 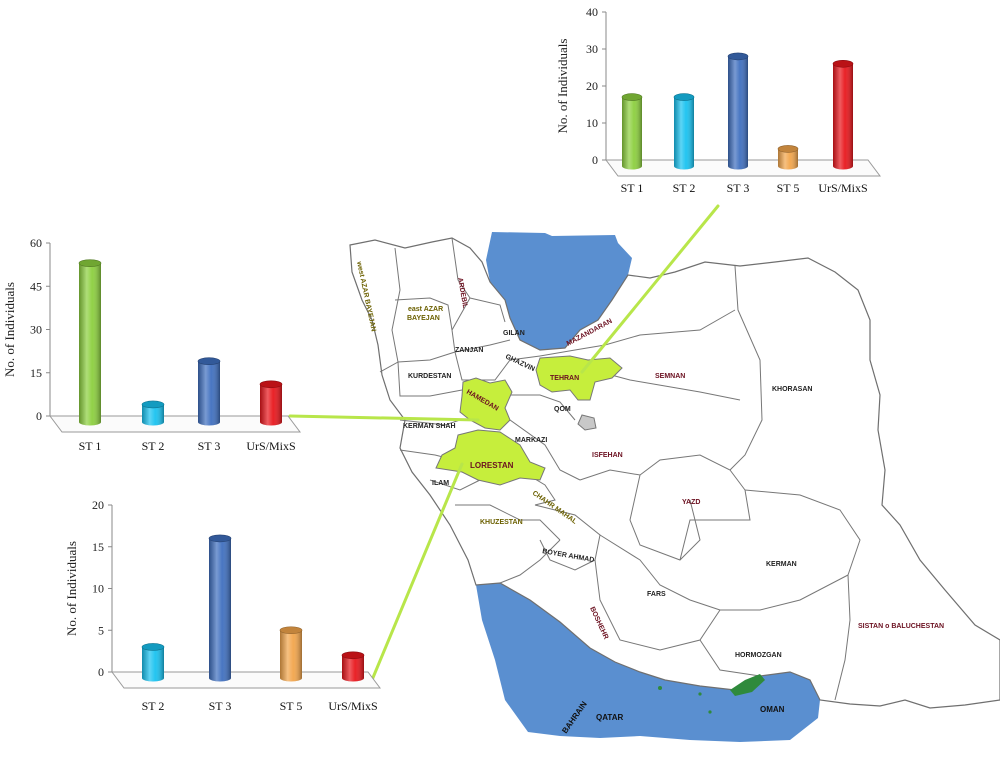 What do you see at coordinates (559, 291) in the screenshot?
I see `caspian-sea` at bounding box center [559, 291].